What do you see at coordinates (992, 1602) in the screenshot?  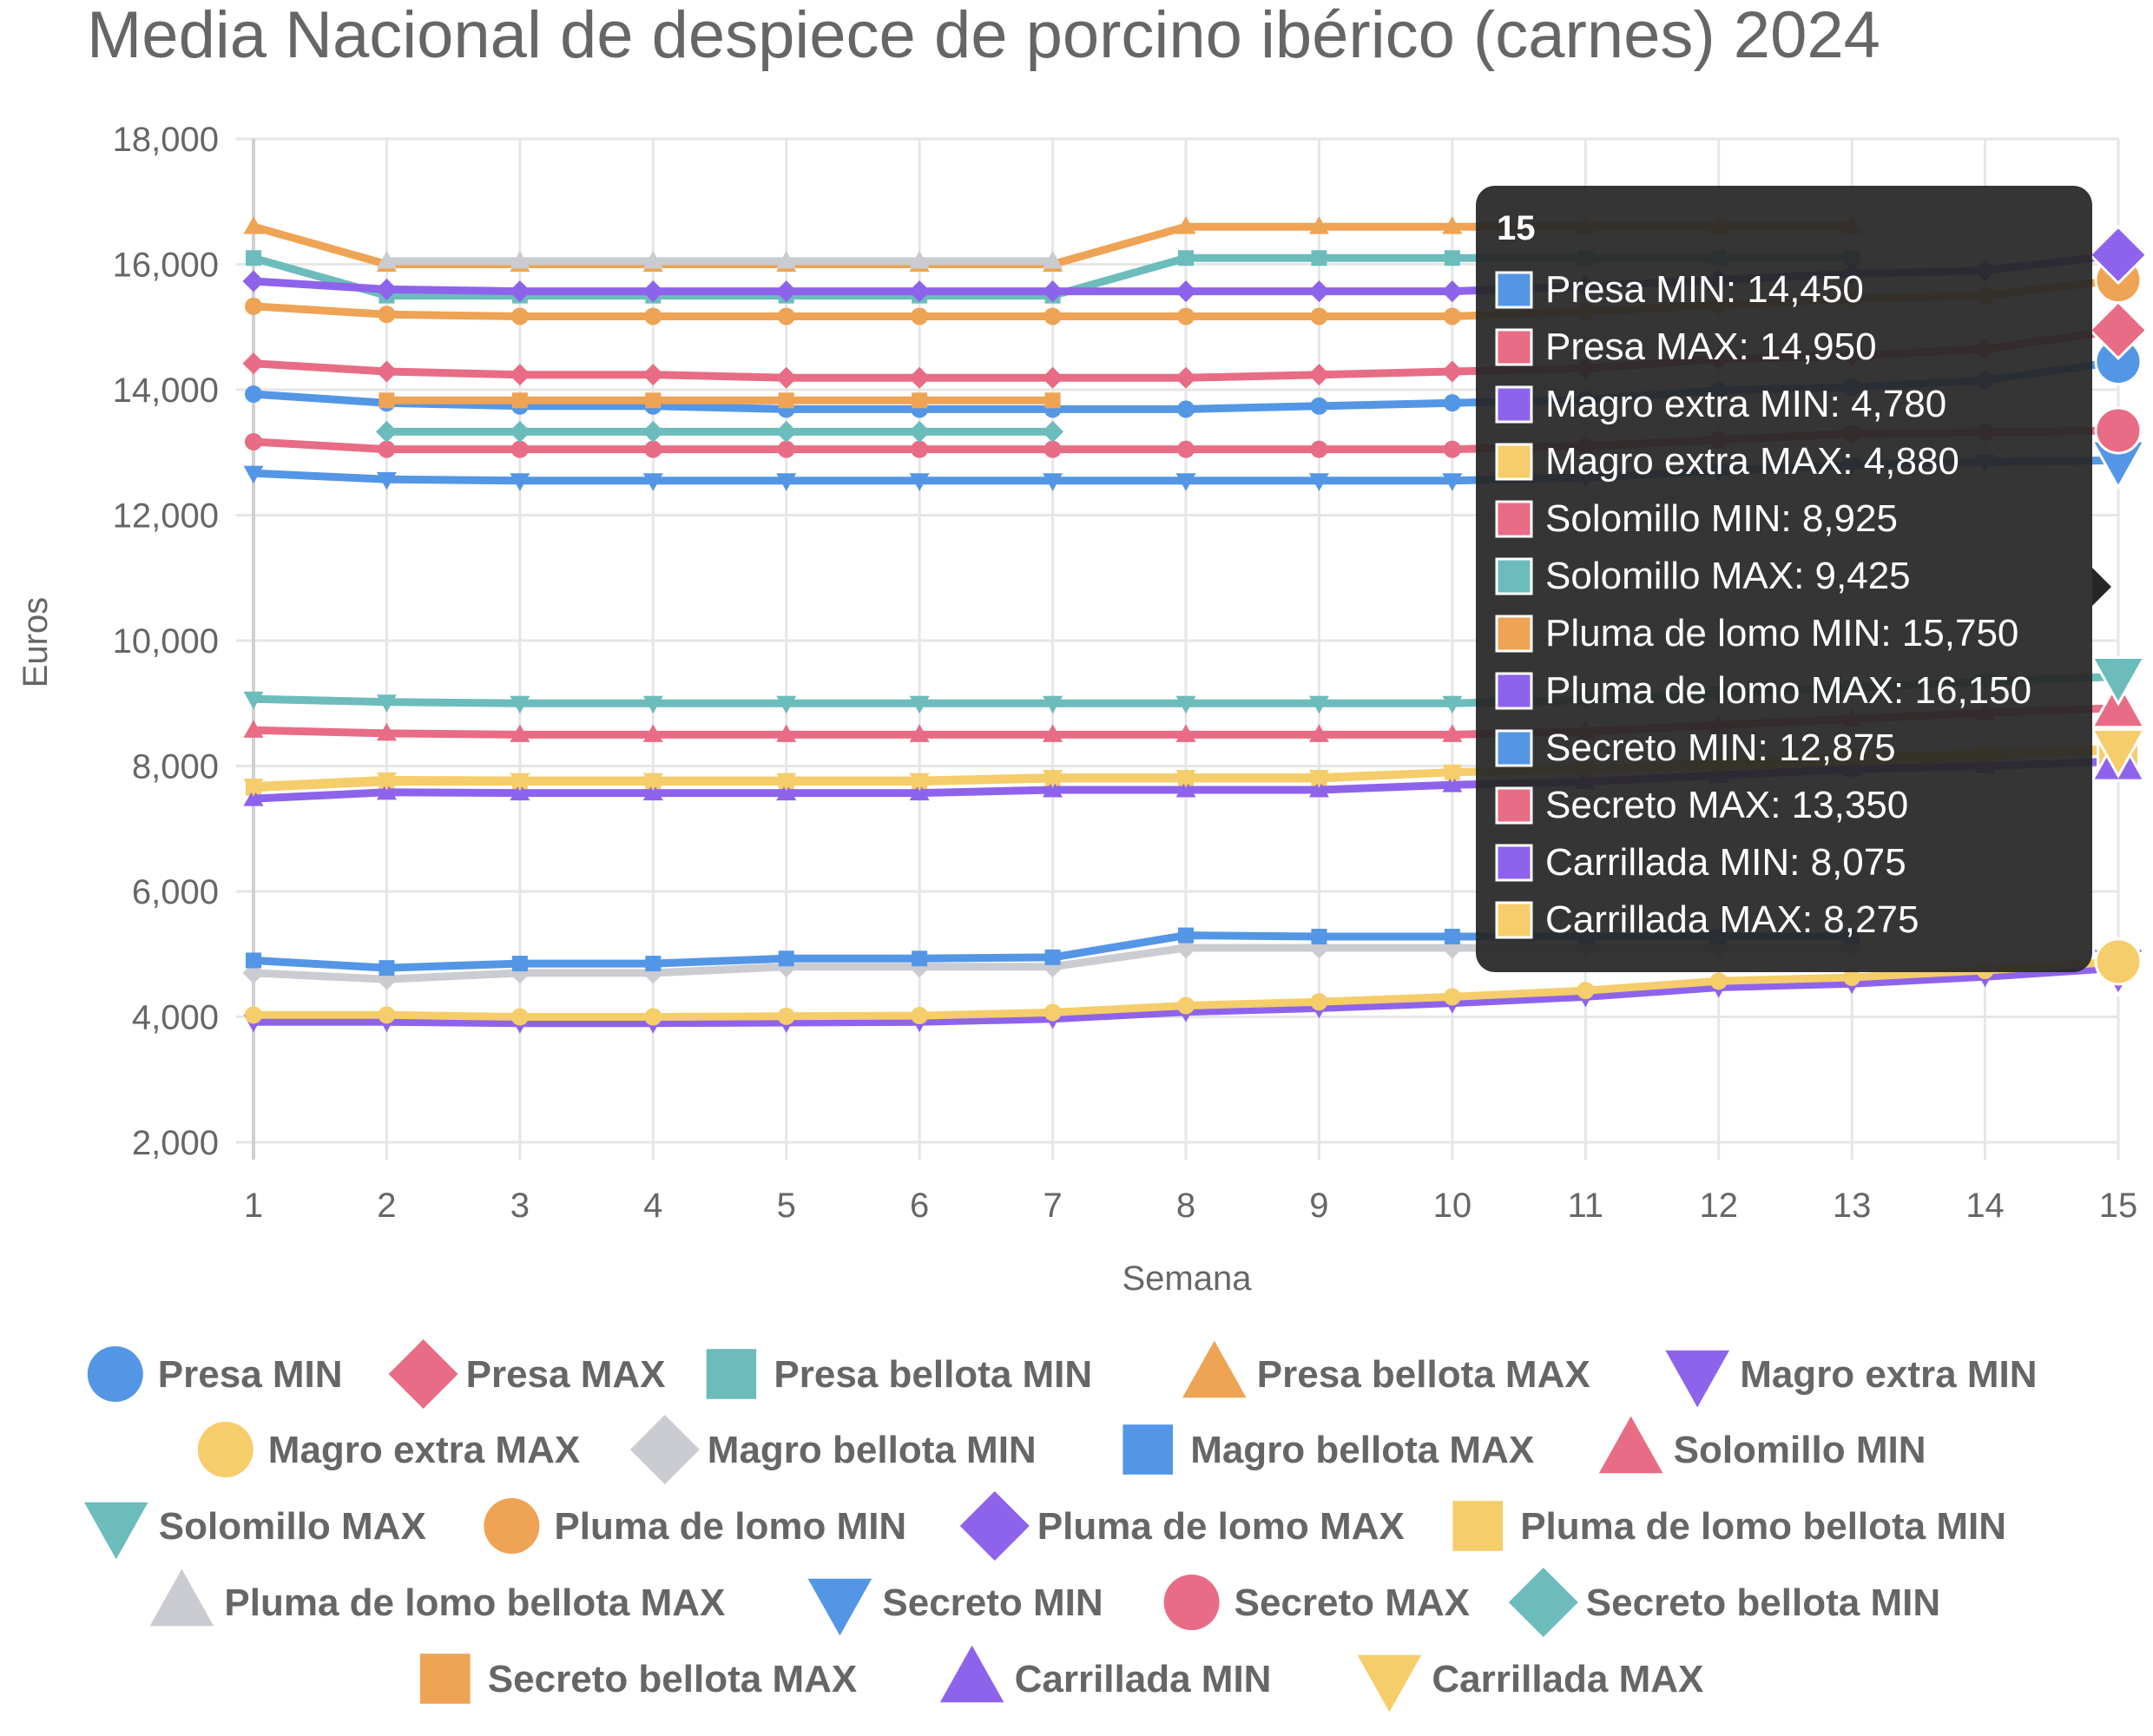 I see `legend-label: Secreto MIN` at bounding box center [992, 1602].